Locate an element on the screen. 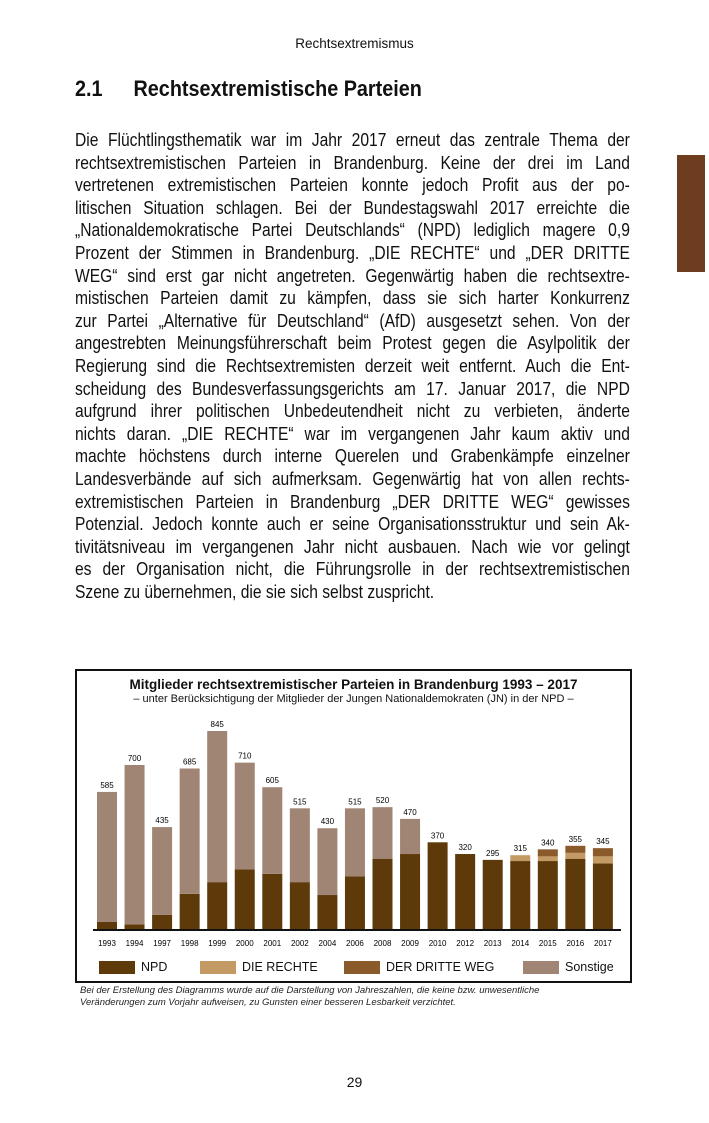 The width and height of the screenshot is (709, 1123). data-label: 585 is located at coordinates (107, 785).